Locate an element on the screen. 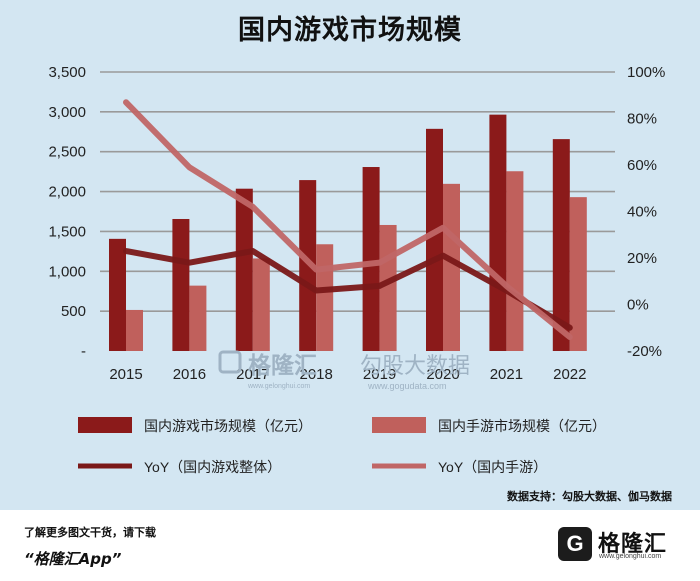 The width and height of the screenshot is (700, 581). y-right-tick-label: 60% is located at coordinates (642, 165).